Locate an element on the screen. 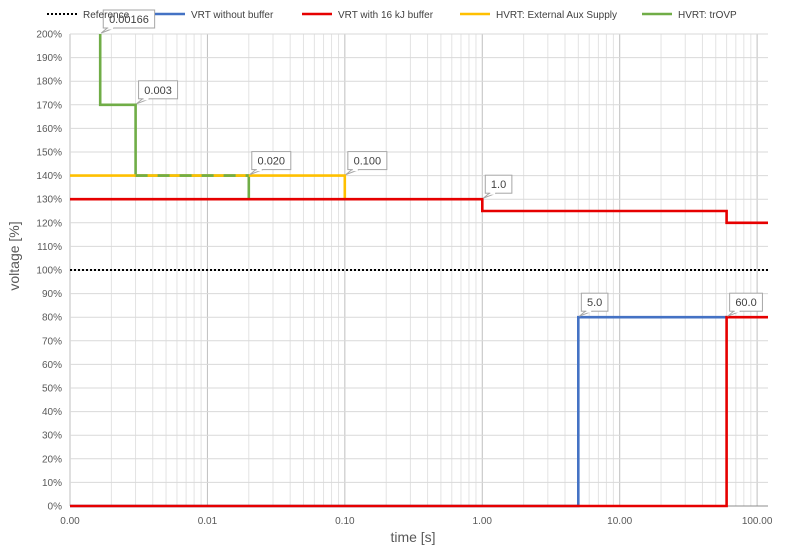  series-line-hvrt-trovp is located at coordinates (174, 117).